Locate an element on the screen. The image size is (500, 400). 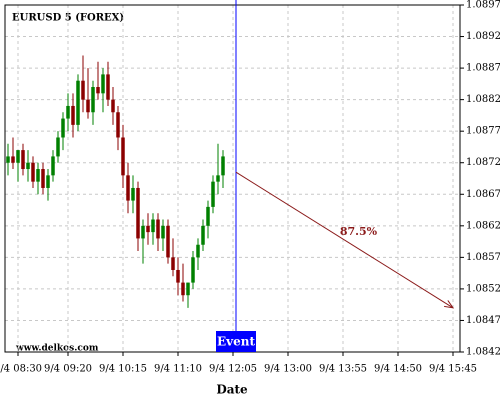
x-tick-label: 9/4 15:45 is located at coordinates (453, 369).